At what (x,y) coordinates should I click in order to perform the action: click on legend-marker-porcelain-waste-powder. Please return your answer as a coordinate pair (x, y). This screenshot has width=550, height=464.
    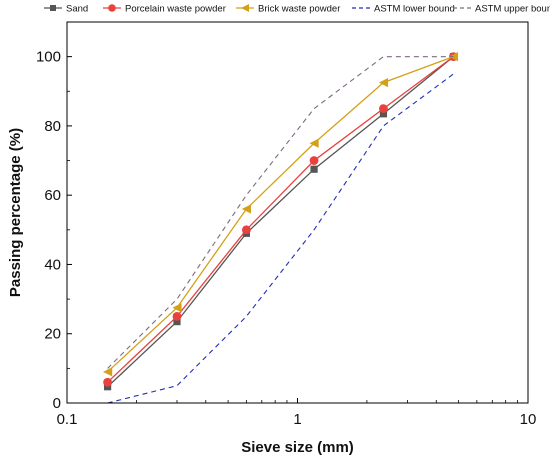
    Looking at the image, I should click on (112, 8).